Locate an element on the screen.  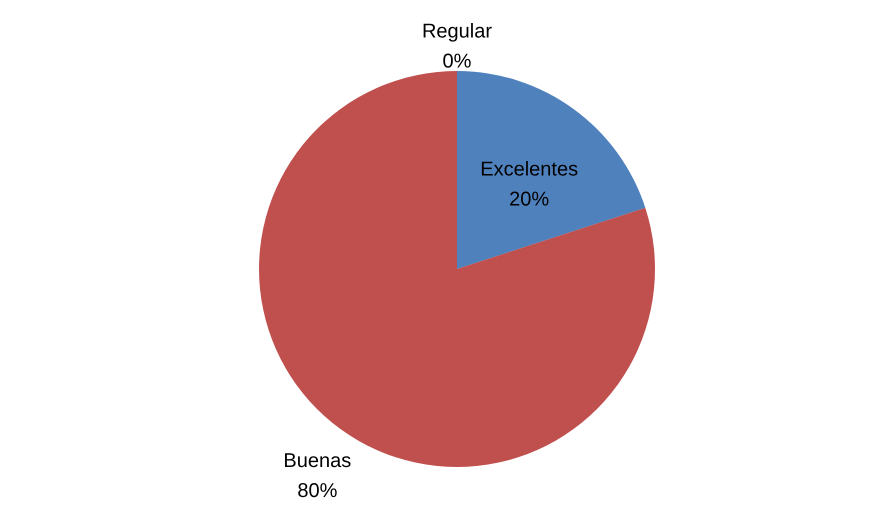
pie-slice is located at coordinates (551, 170).